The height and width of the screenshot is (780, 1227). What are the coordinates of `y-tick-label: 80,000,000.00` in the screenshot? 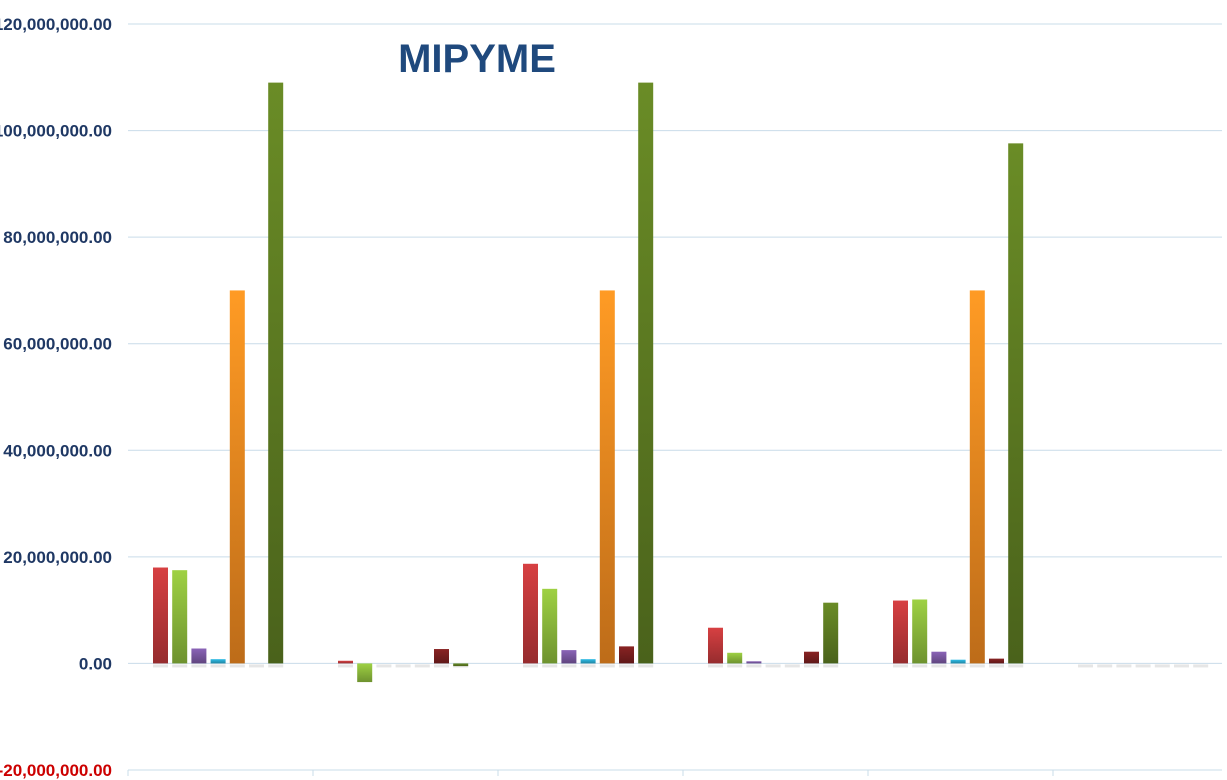 It's located at (57, 237).